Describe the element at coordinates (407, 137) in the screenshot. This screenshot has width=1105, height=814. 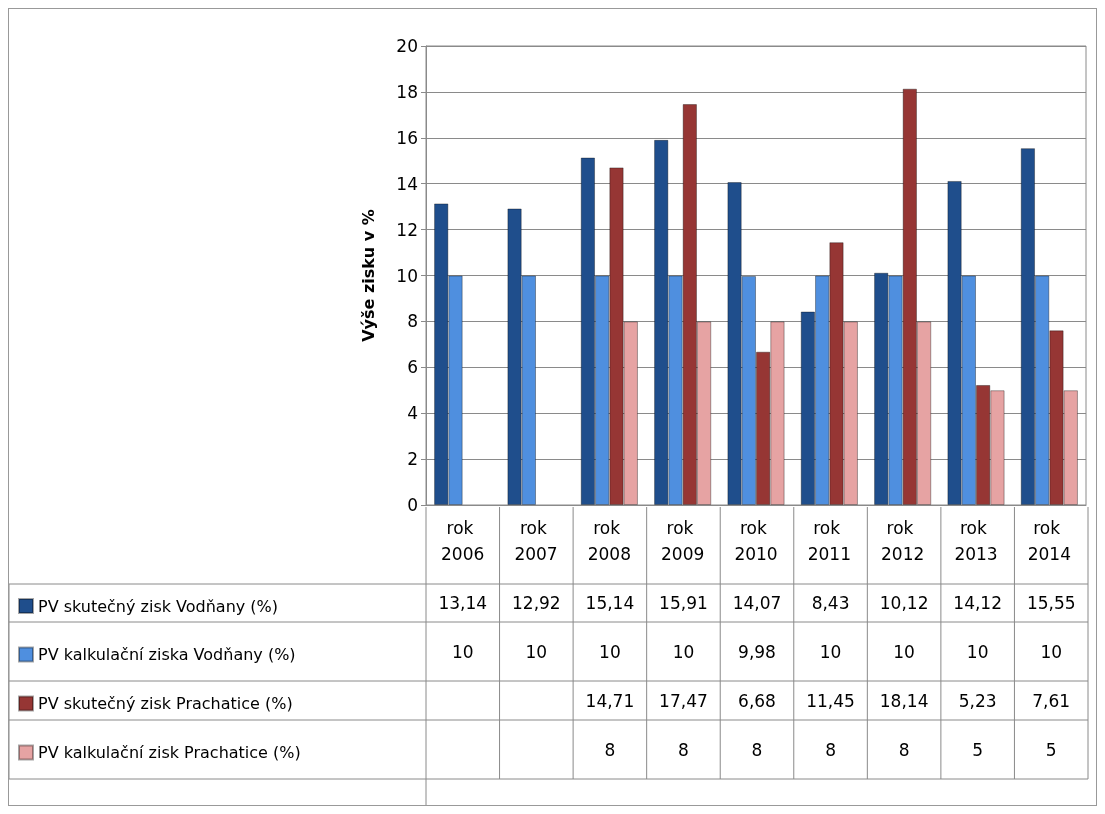
I see `y-tick-label: 16` at that location.